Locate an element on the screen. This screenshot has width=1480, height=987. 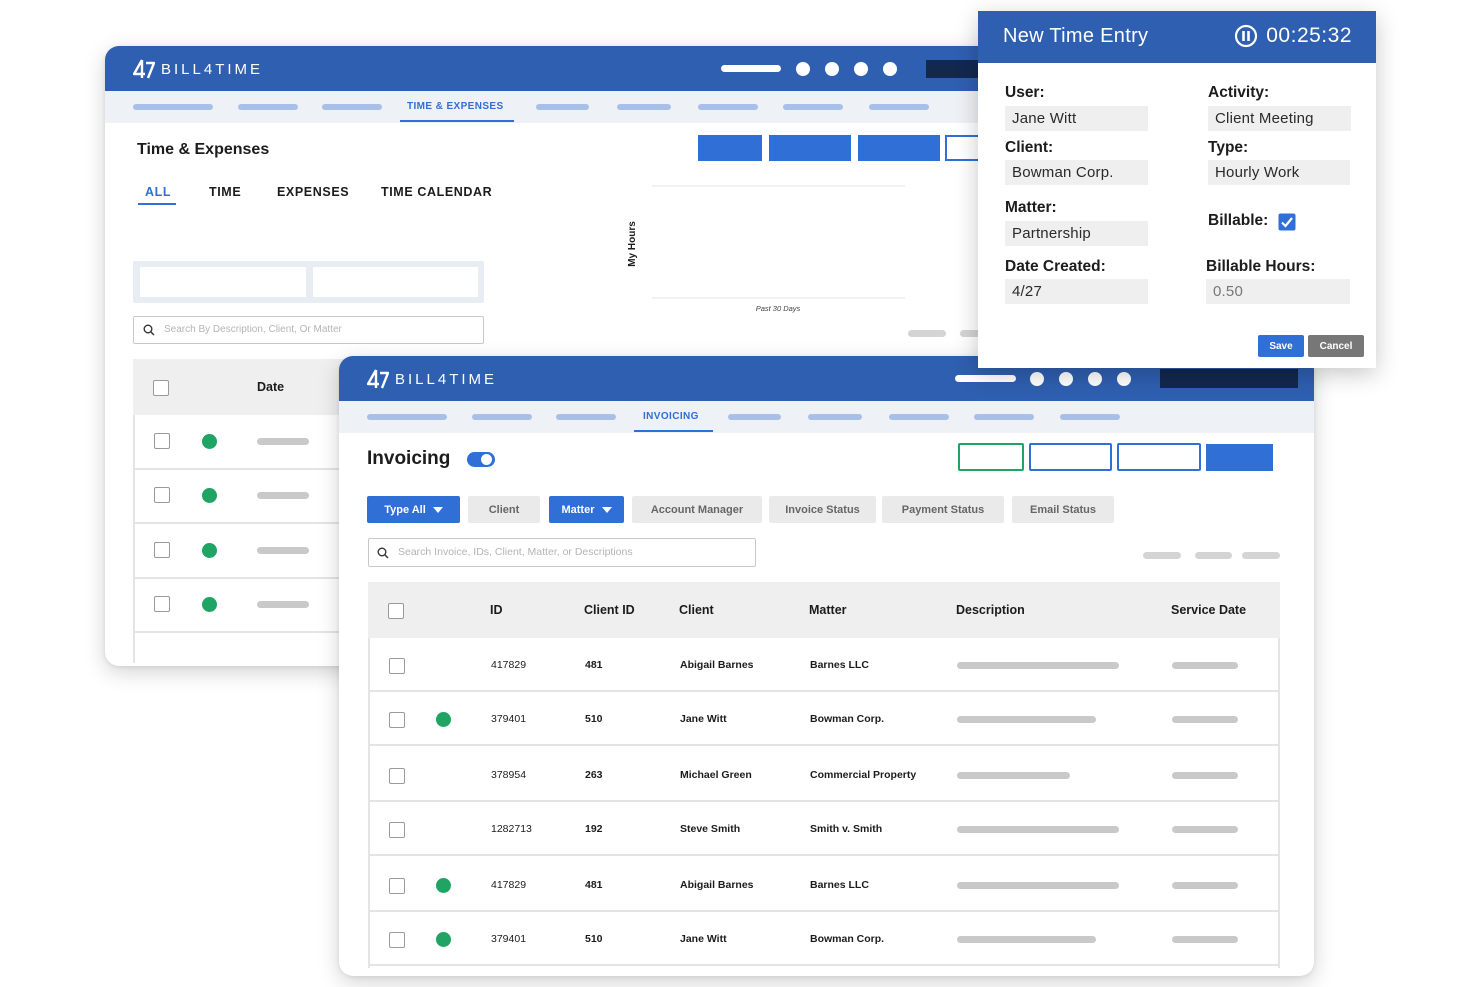
search-input: Search By Description, Client, Or Matter is located at coordinates (308, 330).